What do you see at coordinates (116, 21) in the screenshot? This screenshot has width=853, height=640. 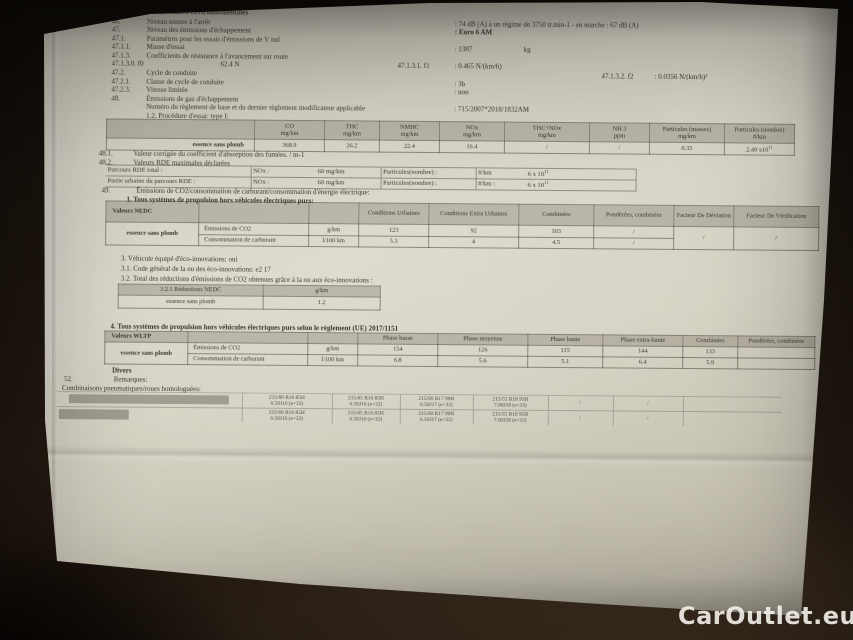 I see `item-number: 46.` at bounding box center [116, 21].